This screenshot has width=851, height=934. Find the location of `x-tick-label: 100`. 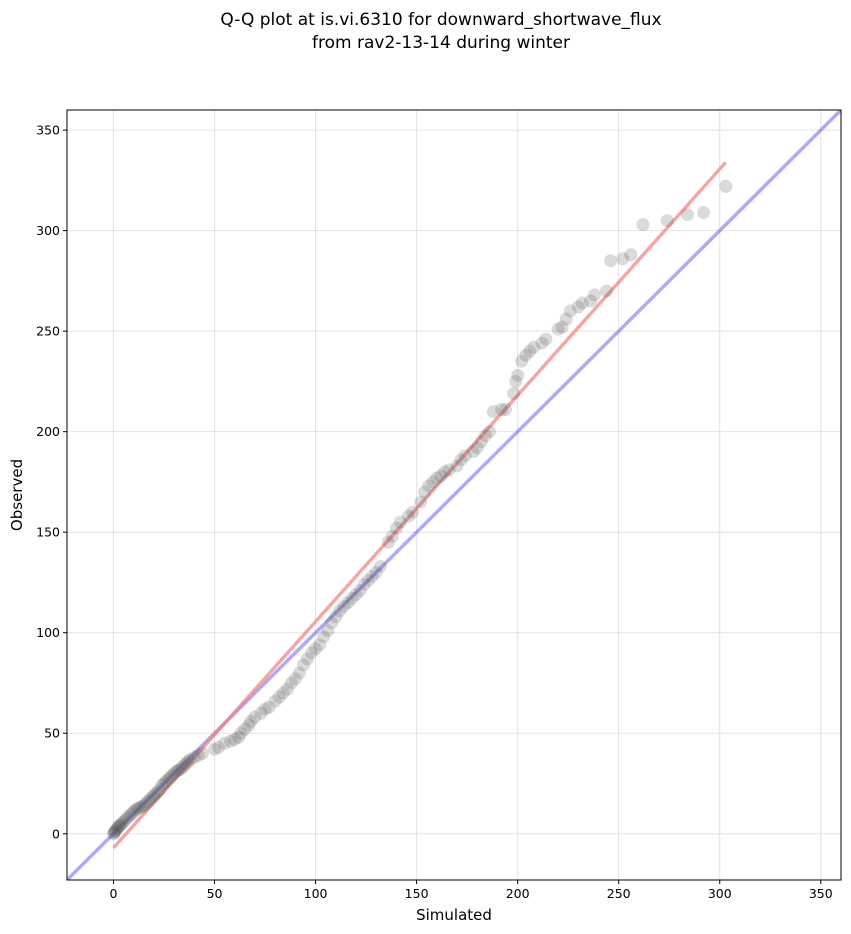

x-tick-label: 100 is located at coordinates (316, 893).